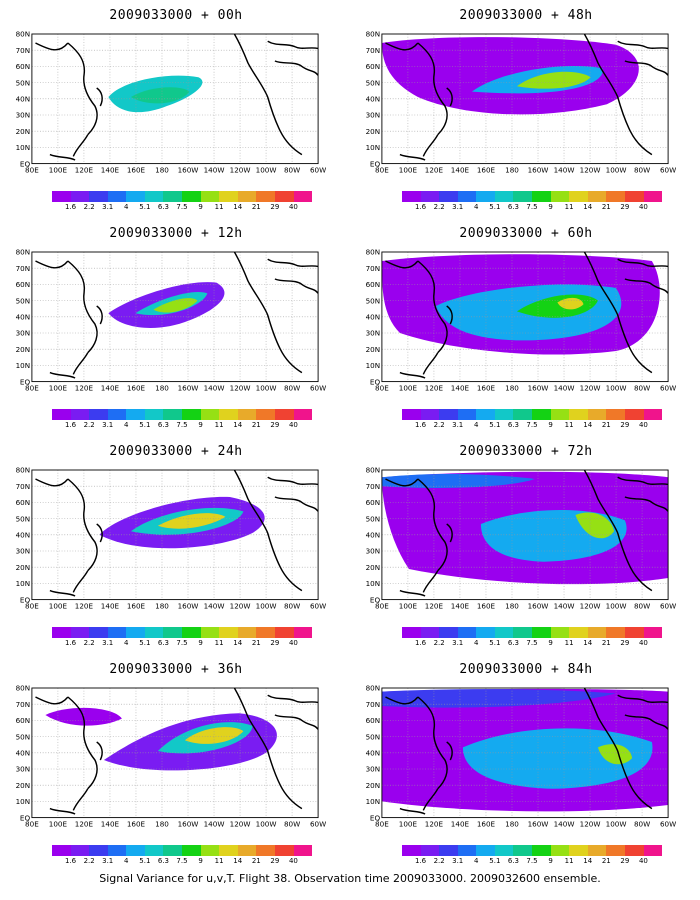 This screenshot has height=900, width=700. Describe the element at coordinates (373, 551) in the screenshot. I see `latitude-label: 30N` at that location.